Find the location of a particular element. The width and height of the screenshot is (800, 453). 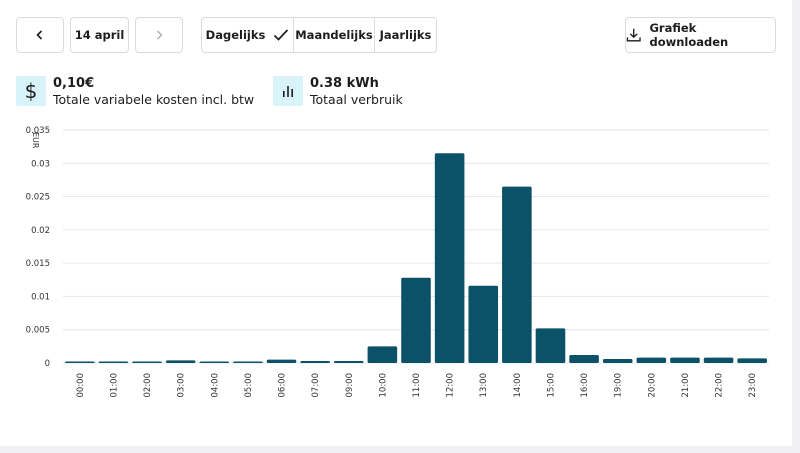

date-label: 14 april is located at coordinates (99, 35).